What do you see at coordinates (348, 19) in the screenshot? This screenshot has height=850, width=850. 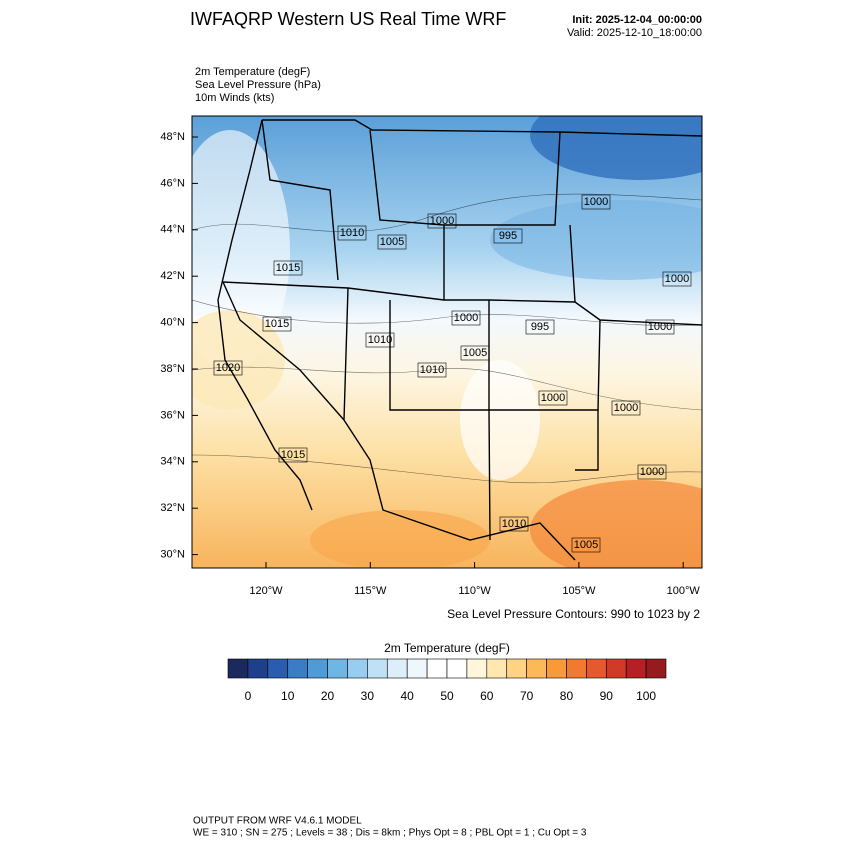 I see `title: IWFAQRP Western US Real Time WRF` at bounding box center [348, 19].